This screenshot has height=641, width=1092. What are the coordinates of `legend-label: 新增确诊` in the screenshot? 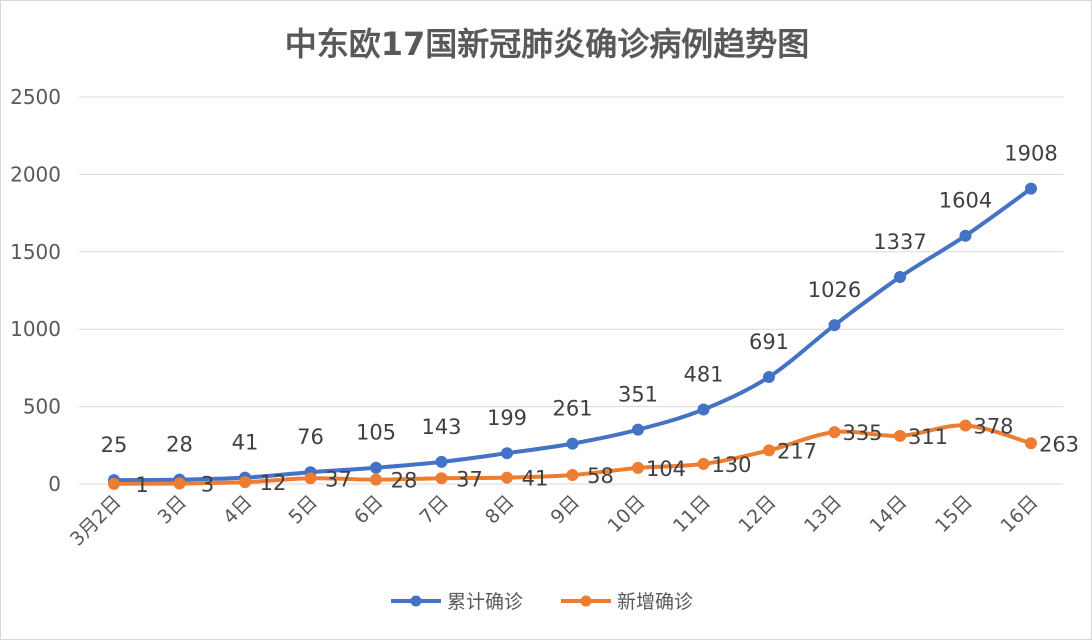 It's located at (655, 602).